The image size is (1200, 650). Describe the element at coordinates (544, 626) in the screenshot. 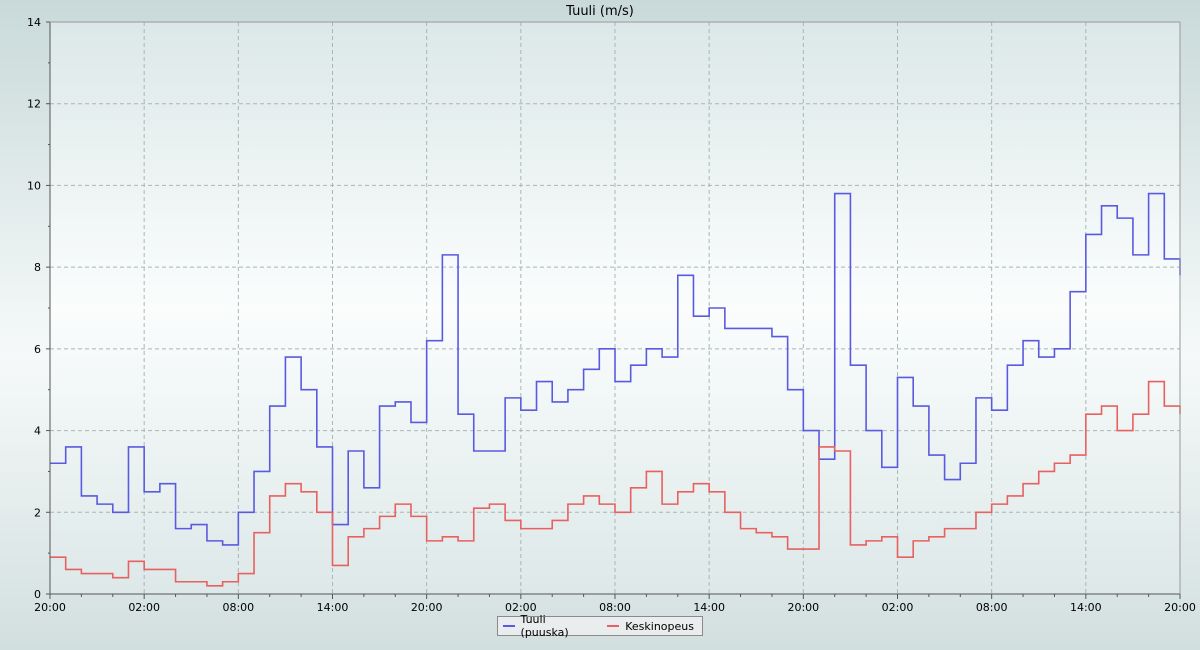

I see `legend-label-gust: Tuuli (puuska)` at that location.